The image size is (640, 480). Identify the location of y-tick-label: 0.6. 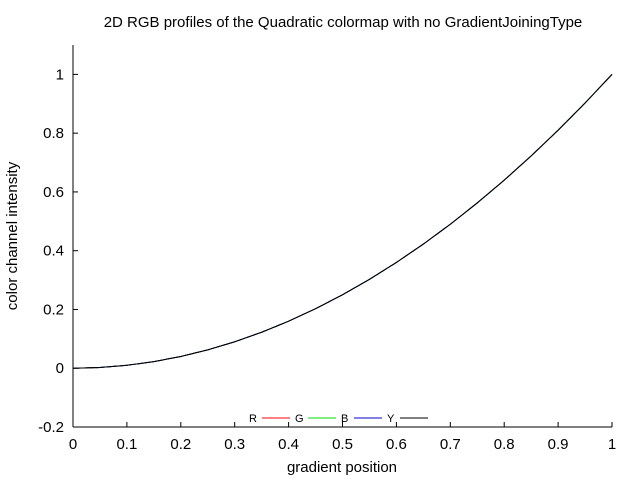
(53, 192).